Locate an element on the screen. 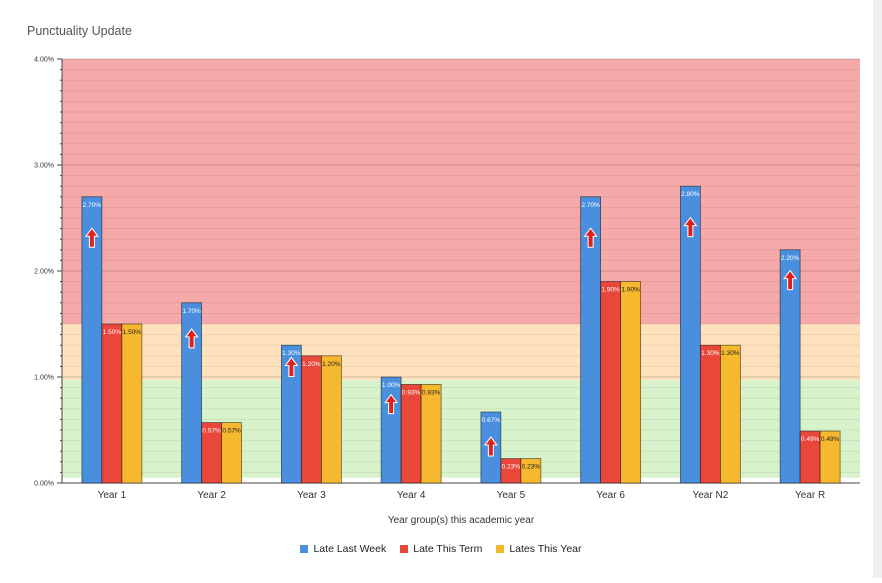 The height and width of the screenshot is (583, 882). x-tick-label: Year 4 is located at coordinates (411, 495).